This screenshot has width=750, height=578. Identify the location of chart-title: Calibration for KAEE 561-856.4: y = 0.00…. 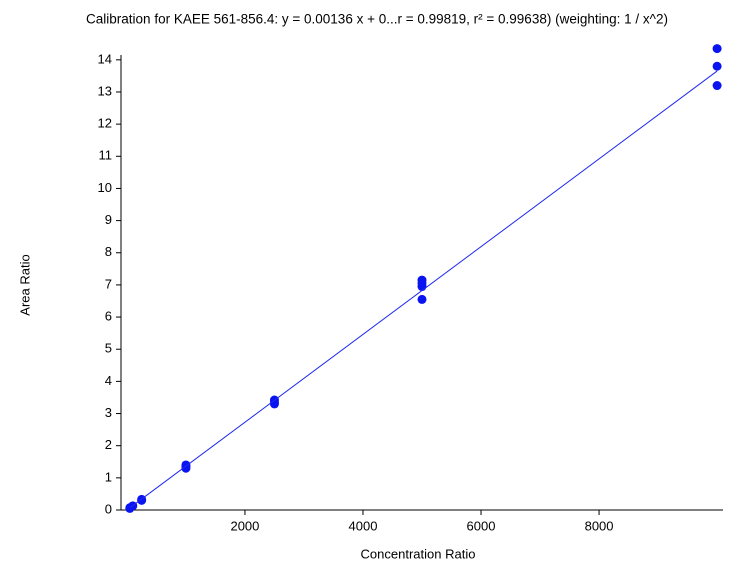
(377, 19).